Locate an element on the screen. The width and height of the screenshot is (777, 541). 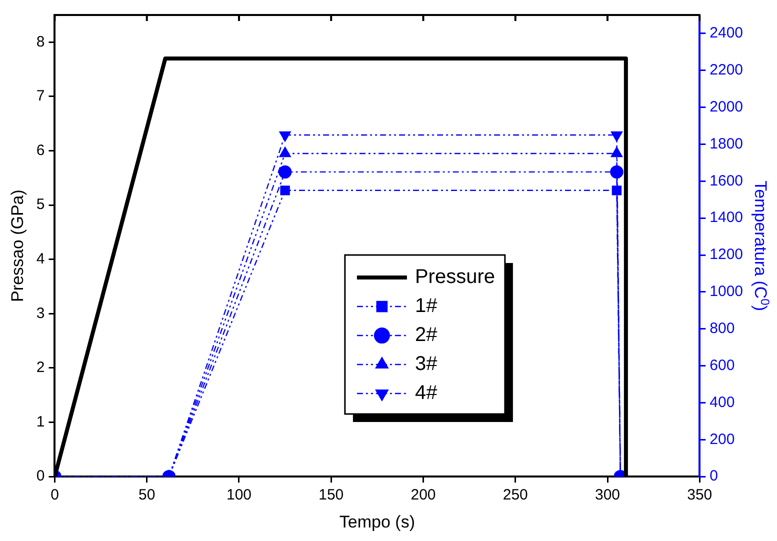
y2-tick-label: 1800 is located at coordinates (727, 143).